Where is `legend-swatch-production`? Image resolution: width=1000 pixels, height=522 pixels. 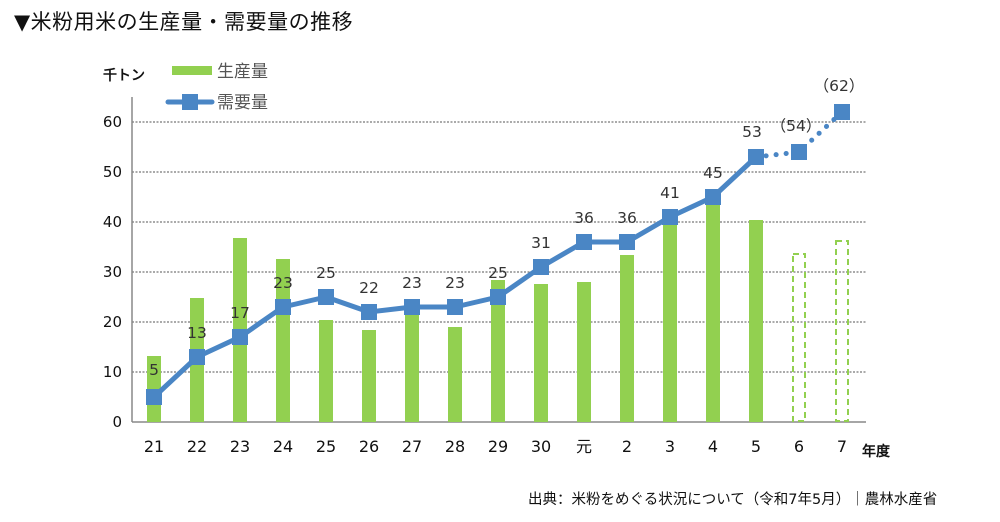
legend-swatch-production is located at coordinates (192, 70).